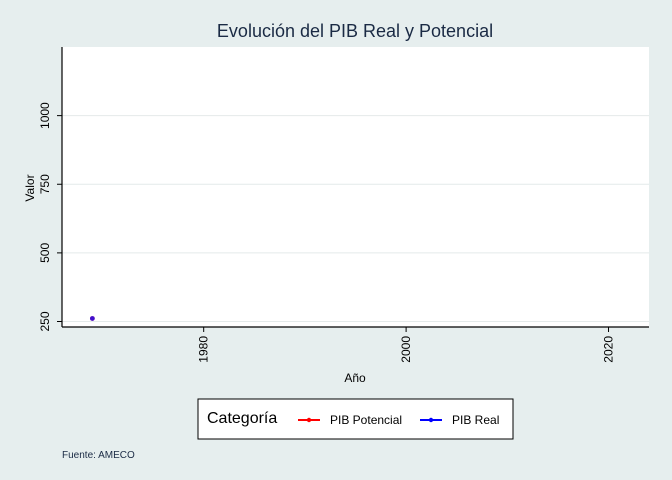 This screenshot has width=672, height=480. I want to click on y-tick-label: 500, so click(45, 253).